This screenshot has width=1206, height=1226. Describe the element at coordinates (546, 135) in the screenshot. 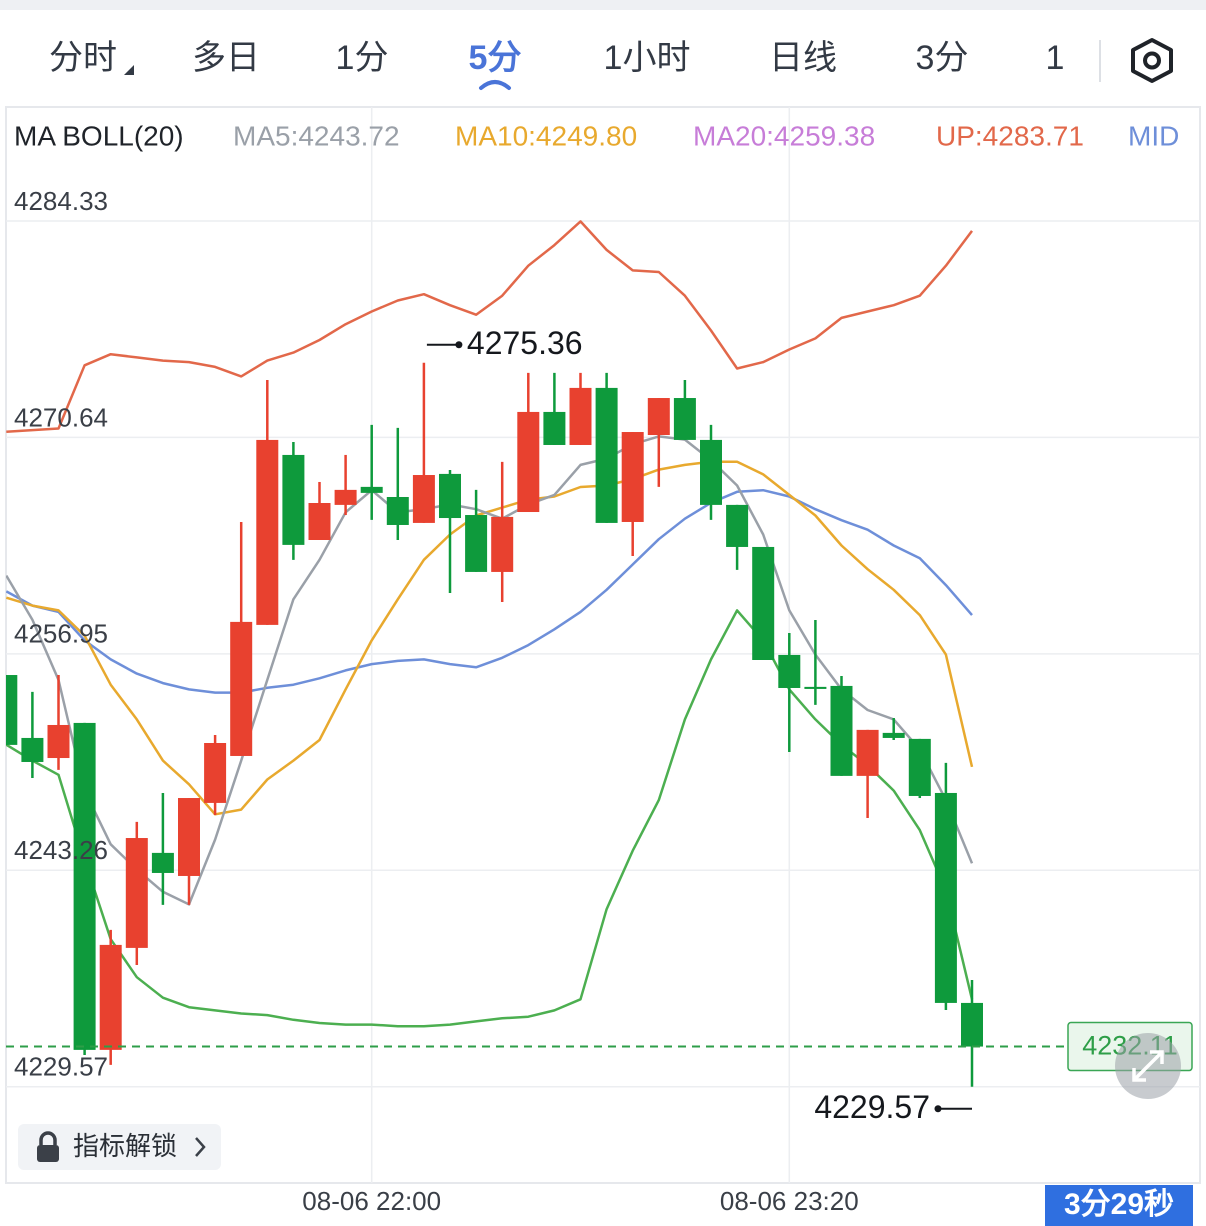

I see `legend-entry: MA10:4249.80` at that location.